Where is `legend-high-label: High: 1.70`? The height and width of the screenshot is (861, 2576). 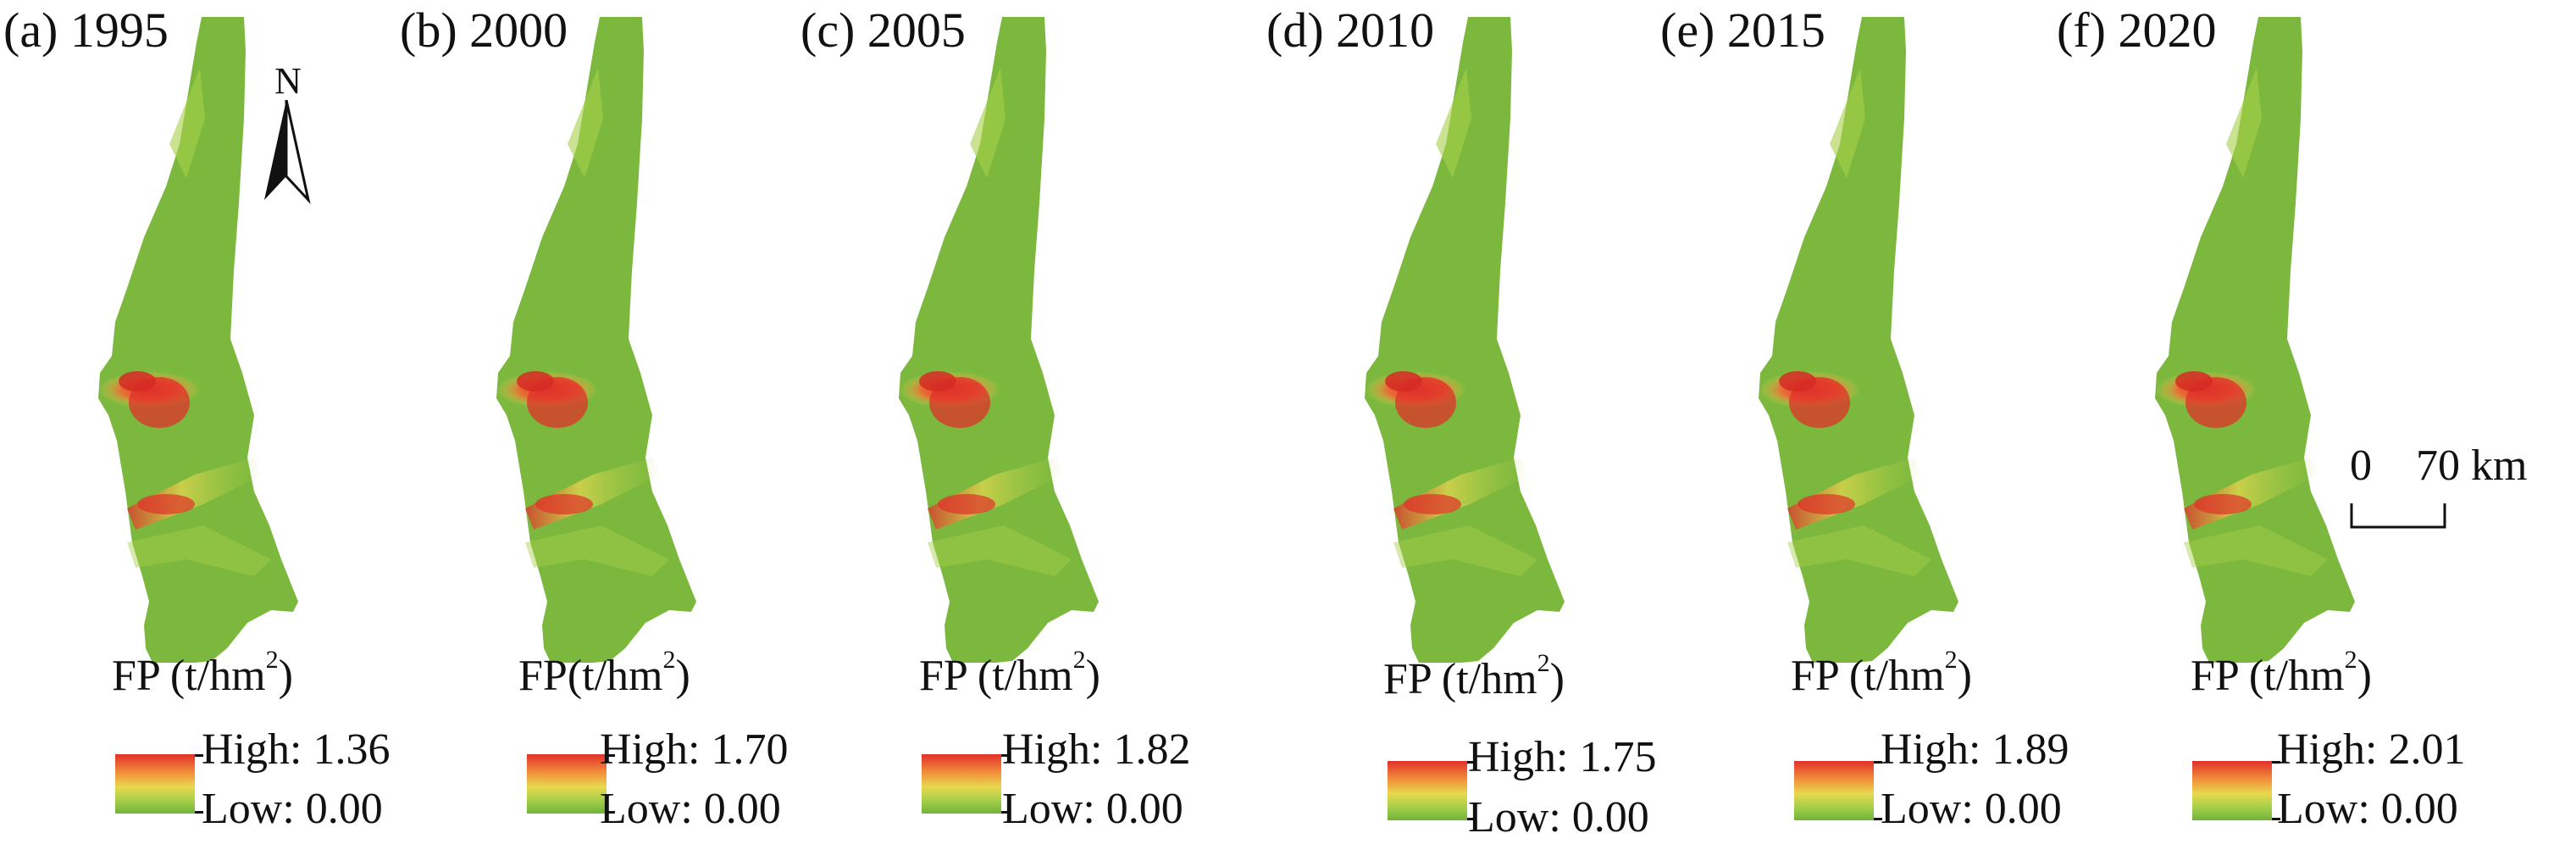
legend-high-label: High: 1.70 is located at coordinates (694, 750).